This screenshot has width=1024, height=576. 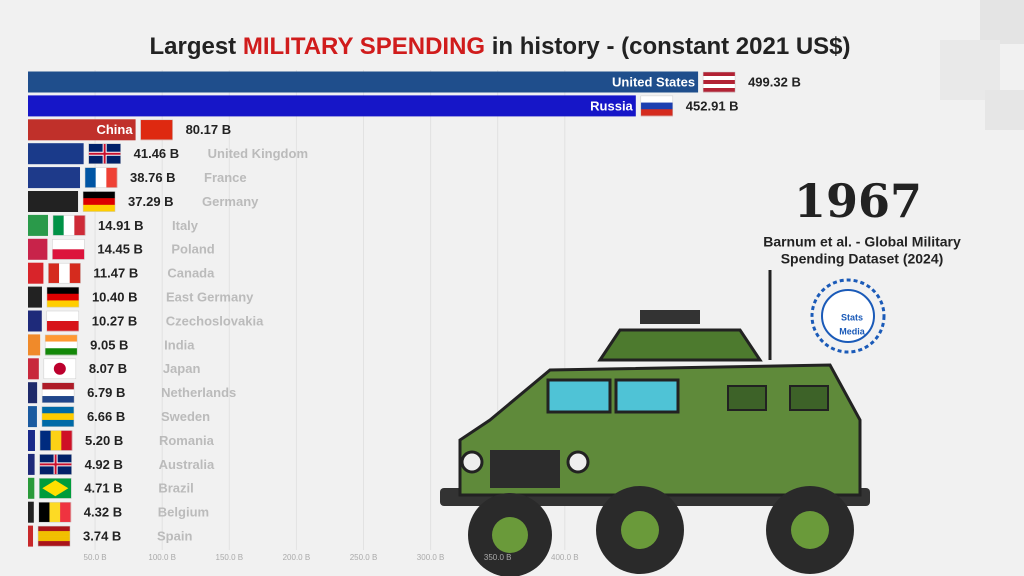 I want to click on value-label: 4.71 B, so click(x=103, y=488).